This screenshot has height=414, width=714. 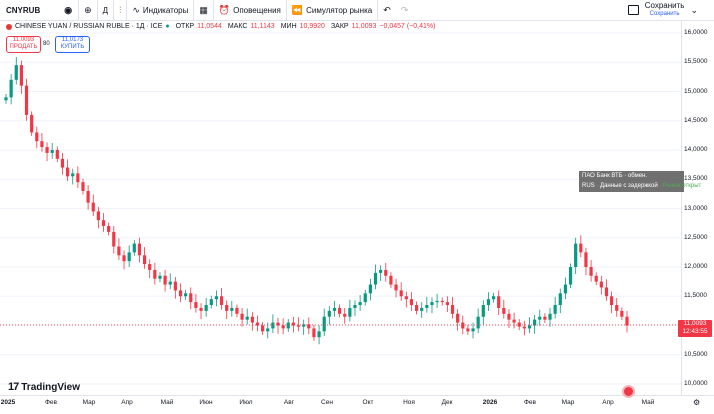 What do you see at coordinates (333, 10) in the screenshot?
I see `replay-button: ⏪ Симулятор рынка` at bounding box center [333, 10].